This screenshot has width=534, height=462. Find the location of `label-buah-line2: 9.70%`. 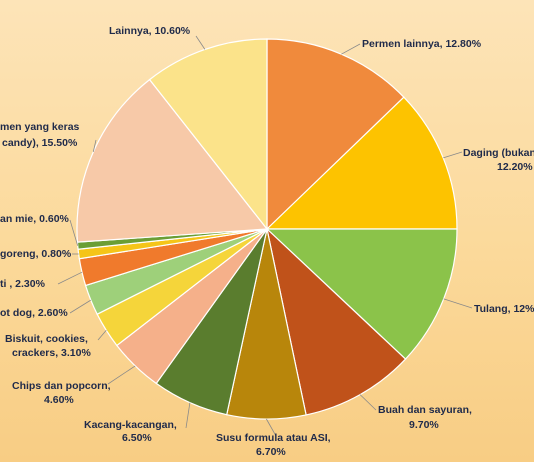

label-buah-line2: 9.70% is located at coordinates (424, 425).